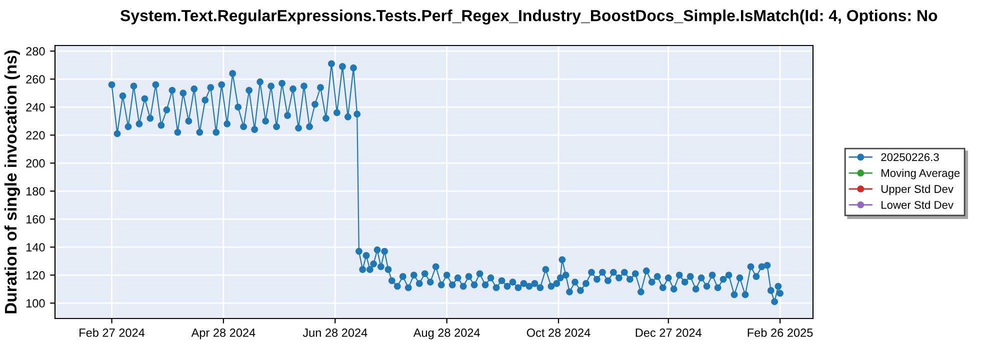 The height and width of the screenshot is (350, 1000). I want to click on chart-title: System.Text.RegularExpressions.Tests.Perf_Regex_Industry_BoostDocs_Simple.IsMatch(Id: 4, Options: No, so click(529, 17).